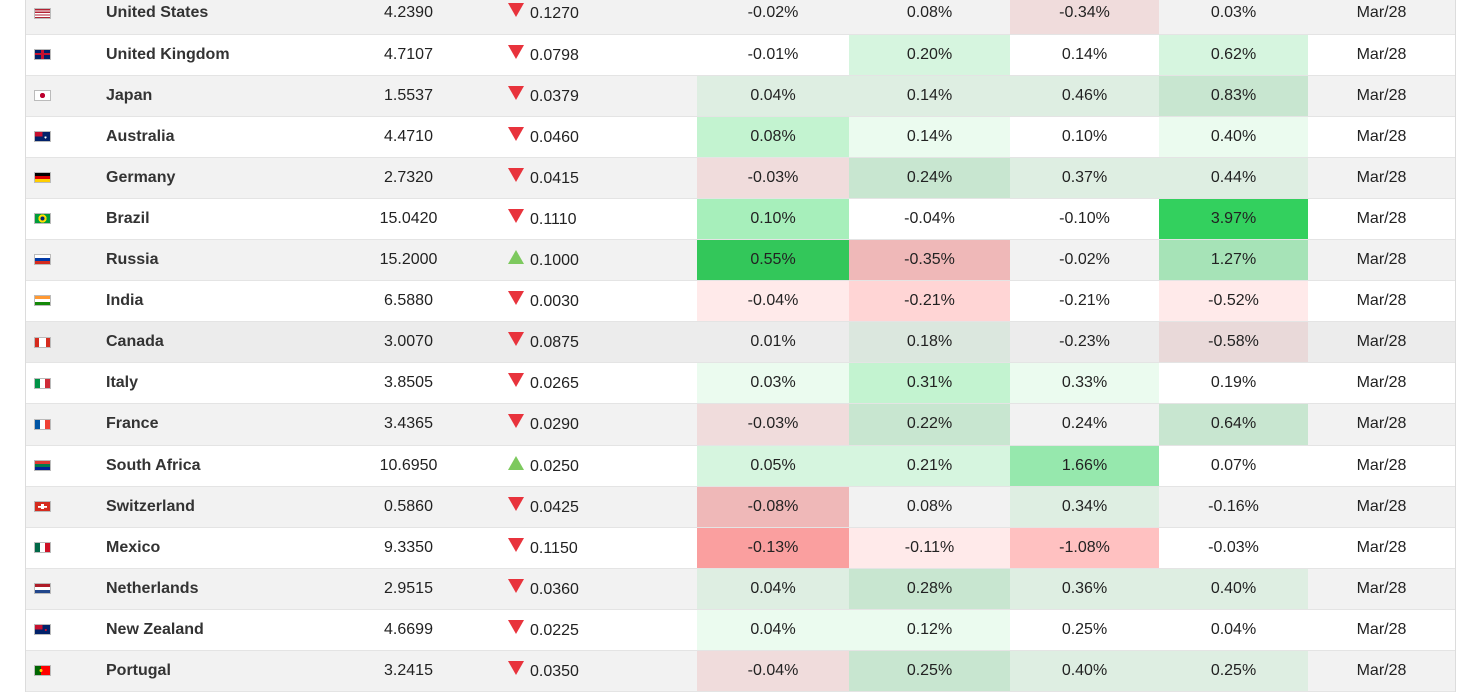 The height and width of the screenshot is (692, 1460). Describe the element at coordinates (929, 178) in the screenshot. I see `pct-change-cell: 0.24%` at that location.